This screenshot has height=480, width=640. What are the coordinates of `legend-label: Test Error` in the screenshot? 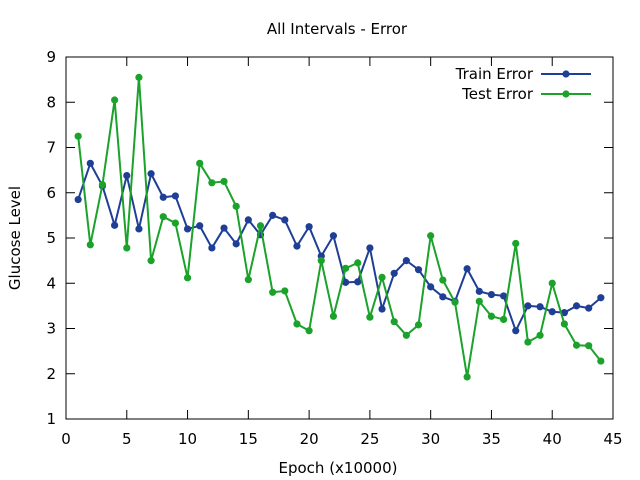 It's located at (497, 94).